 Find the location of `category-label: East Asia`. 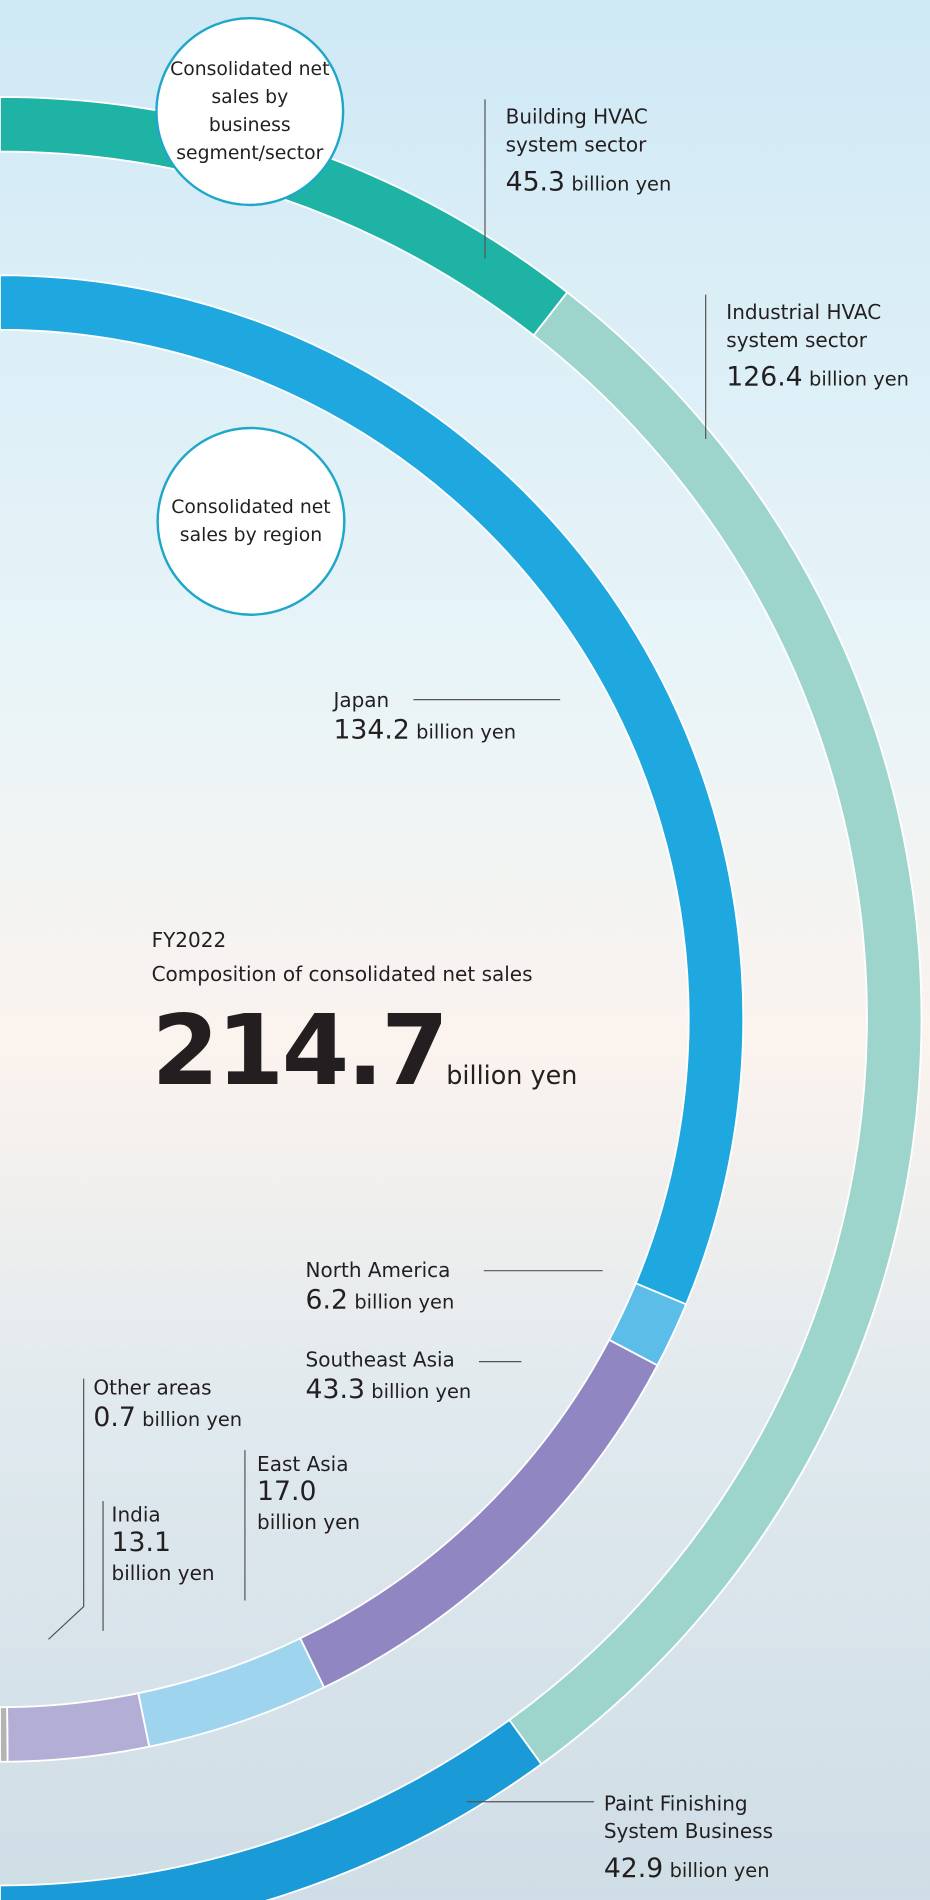

category-label: East Asia is located at coordinates (303, 1464).